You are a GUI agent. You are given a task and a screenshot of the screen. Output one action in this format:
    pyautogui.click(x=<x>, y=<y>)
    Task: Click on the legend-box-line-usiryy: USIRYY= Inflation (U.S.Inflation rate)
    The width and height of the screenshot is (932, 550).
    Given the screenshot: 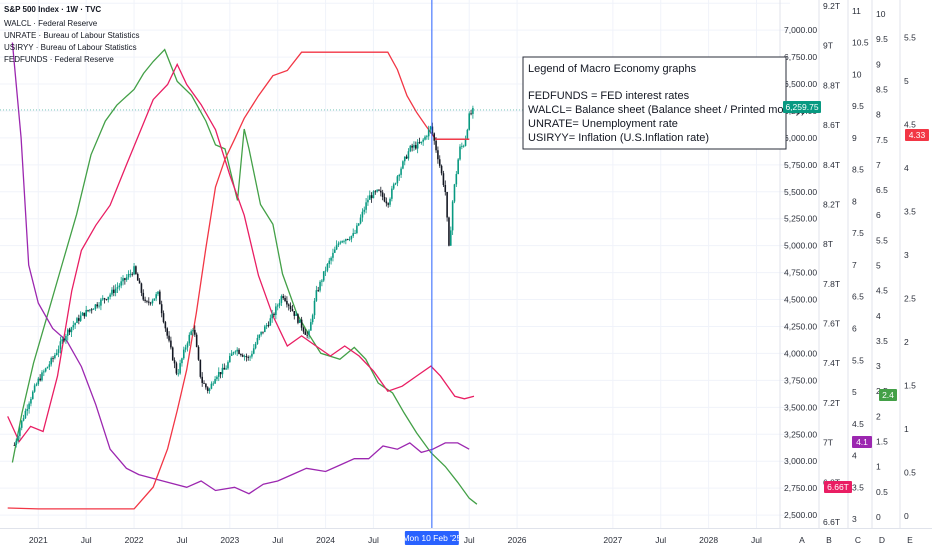 What is the action you would take?
    pyautogui.click(x=618, y=138)
    